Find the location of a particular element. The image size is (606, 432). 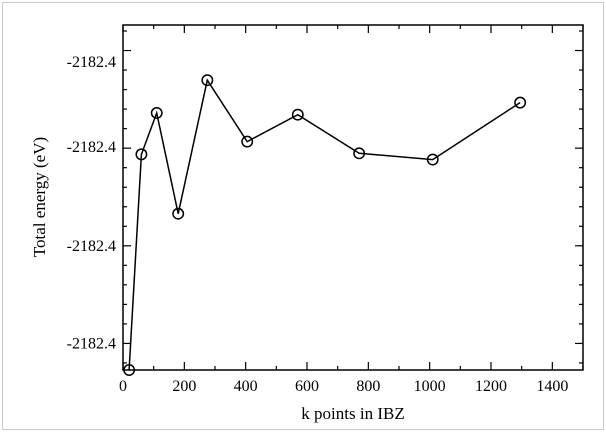

x-tick-label: 1200 is located at coordinates (491, 386).